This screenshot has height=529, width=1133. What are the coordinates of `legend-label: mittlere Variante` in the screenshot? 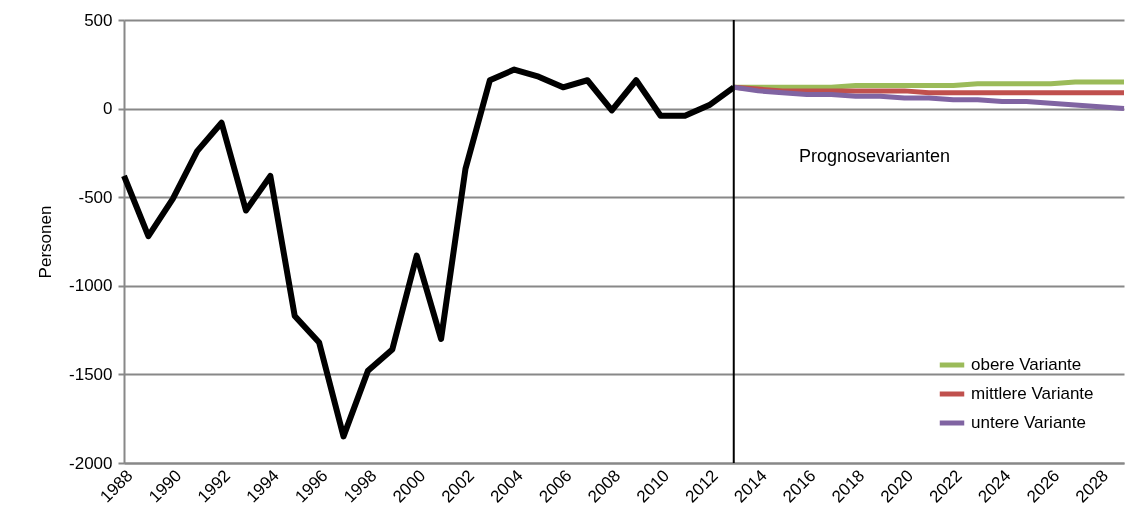 It's located at (1032, 393).